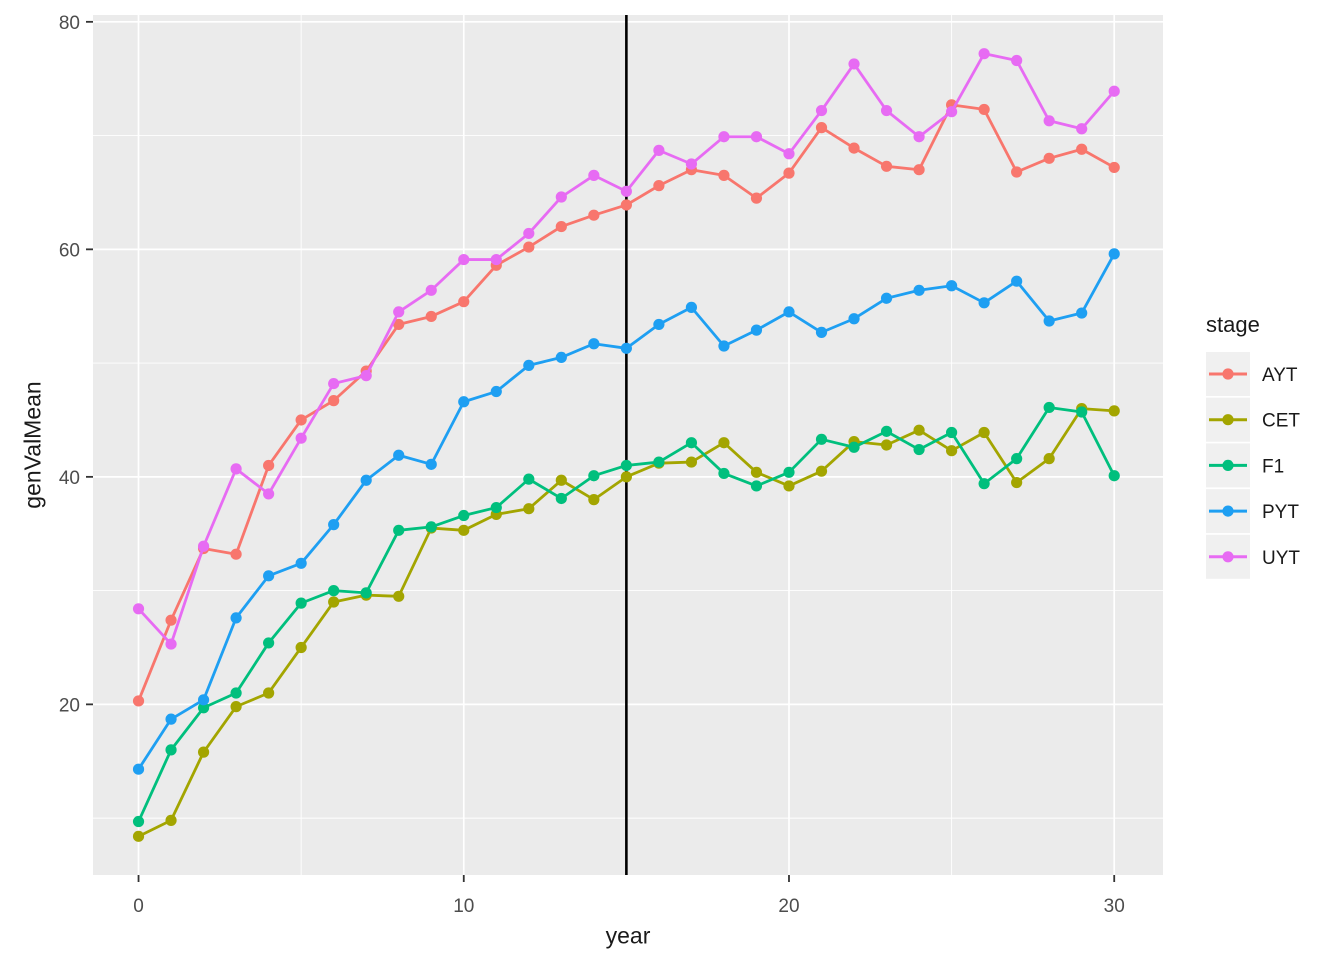  Describe the element at coordinates (1228, 465) in the screenshot. I see `legend-key-point-F1` at that location.